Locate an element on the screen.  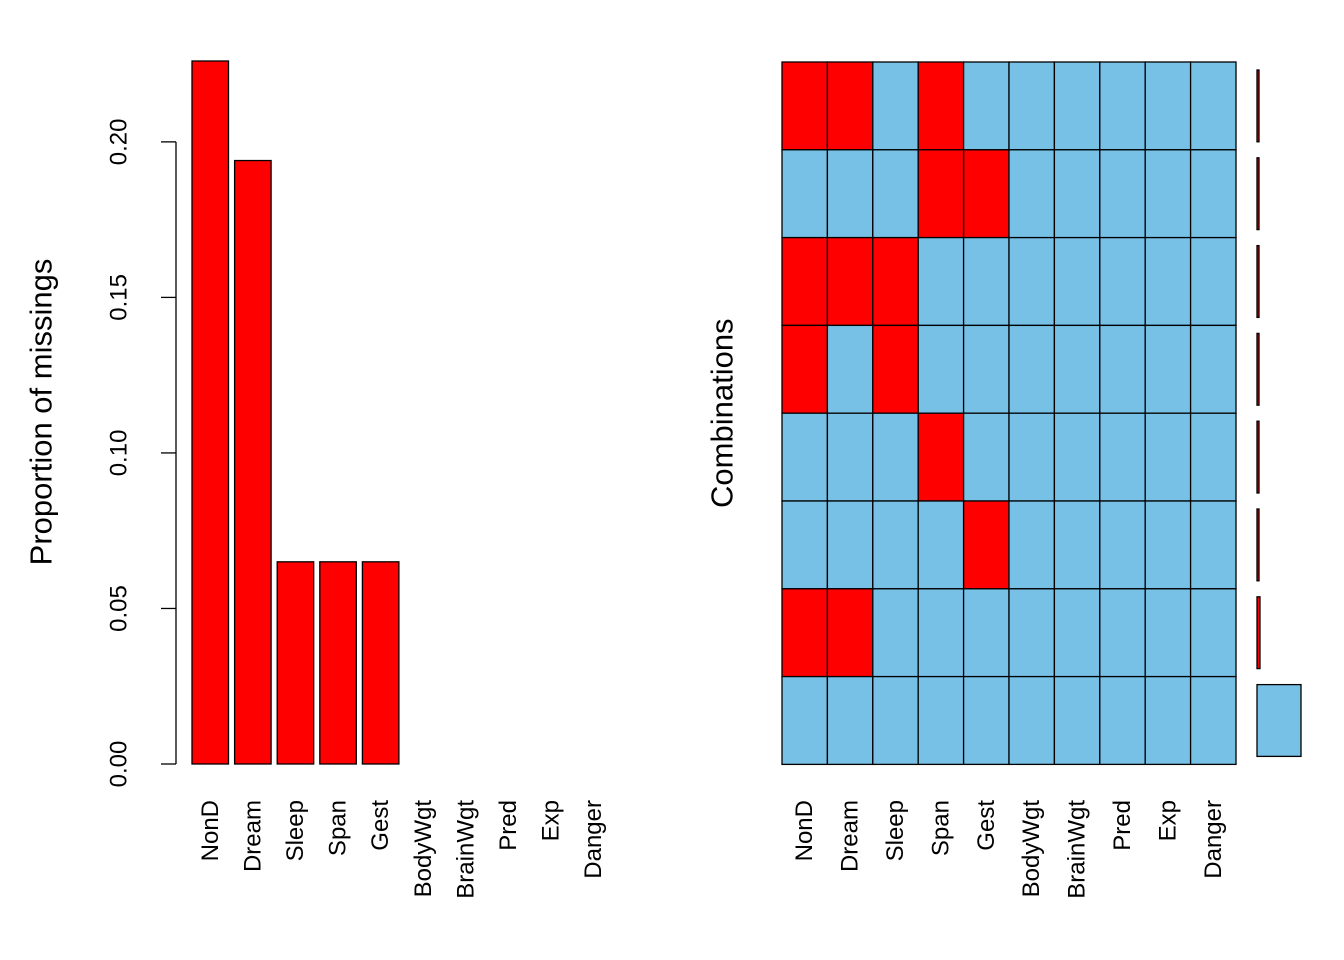
x-tick-label: Span is located at coordinates (338, 828).